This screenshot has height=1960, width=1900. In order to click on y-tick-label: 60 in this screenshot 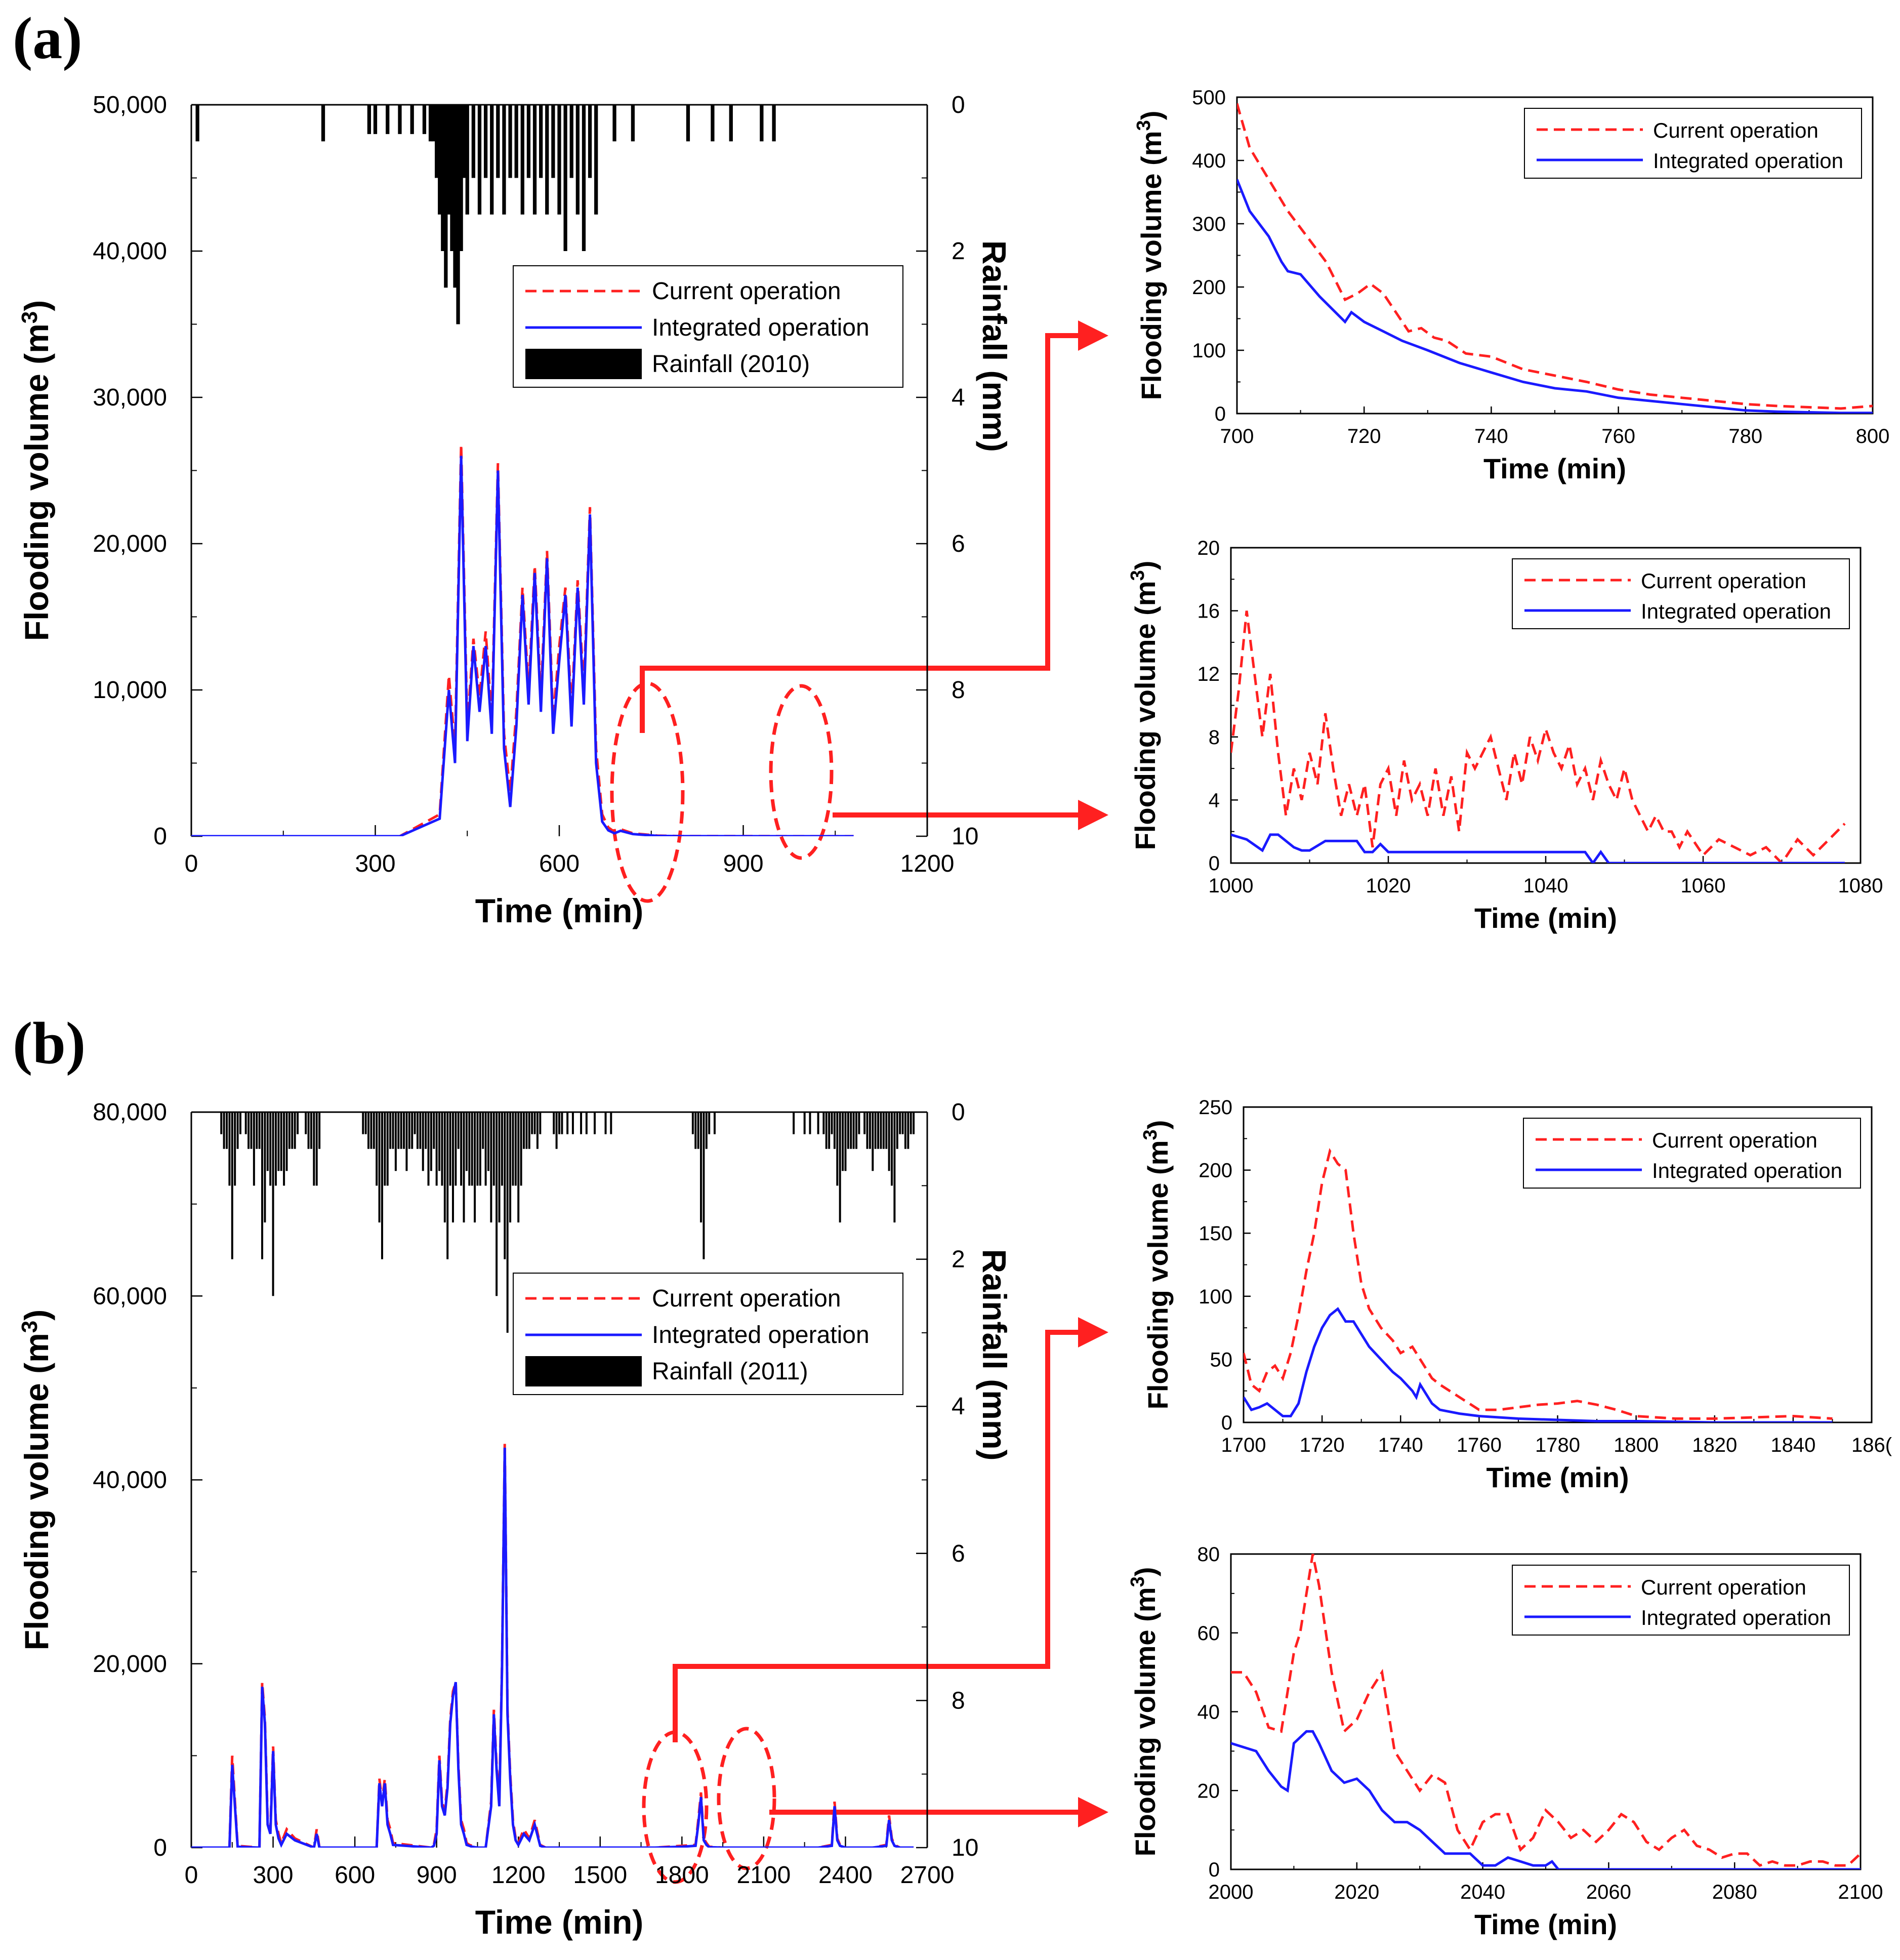, I will do `click(1209, 1633)`.